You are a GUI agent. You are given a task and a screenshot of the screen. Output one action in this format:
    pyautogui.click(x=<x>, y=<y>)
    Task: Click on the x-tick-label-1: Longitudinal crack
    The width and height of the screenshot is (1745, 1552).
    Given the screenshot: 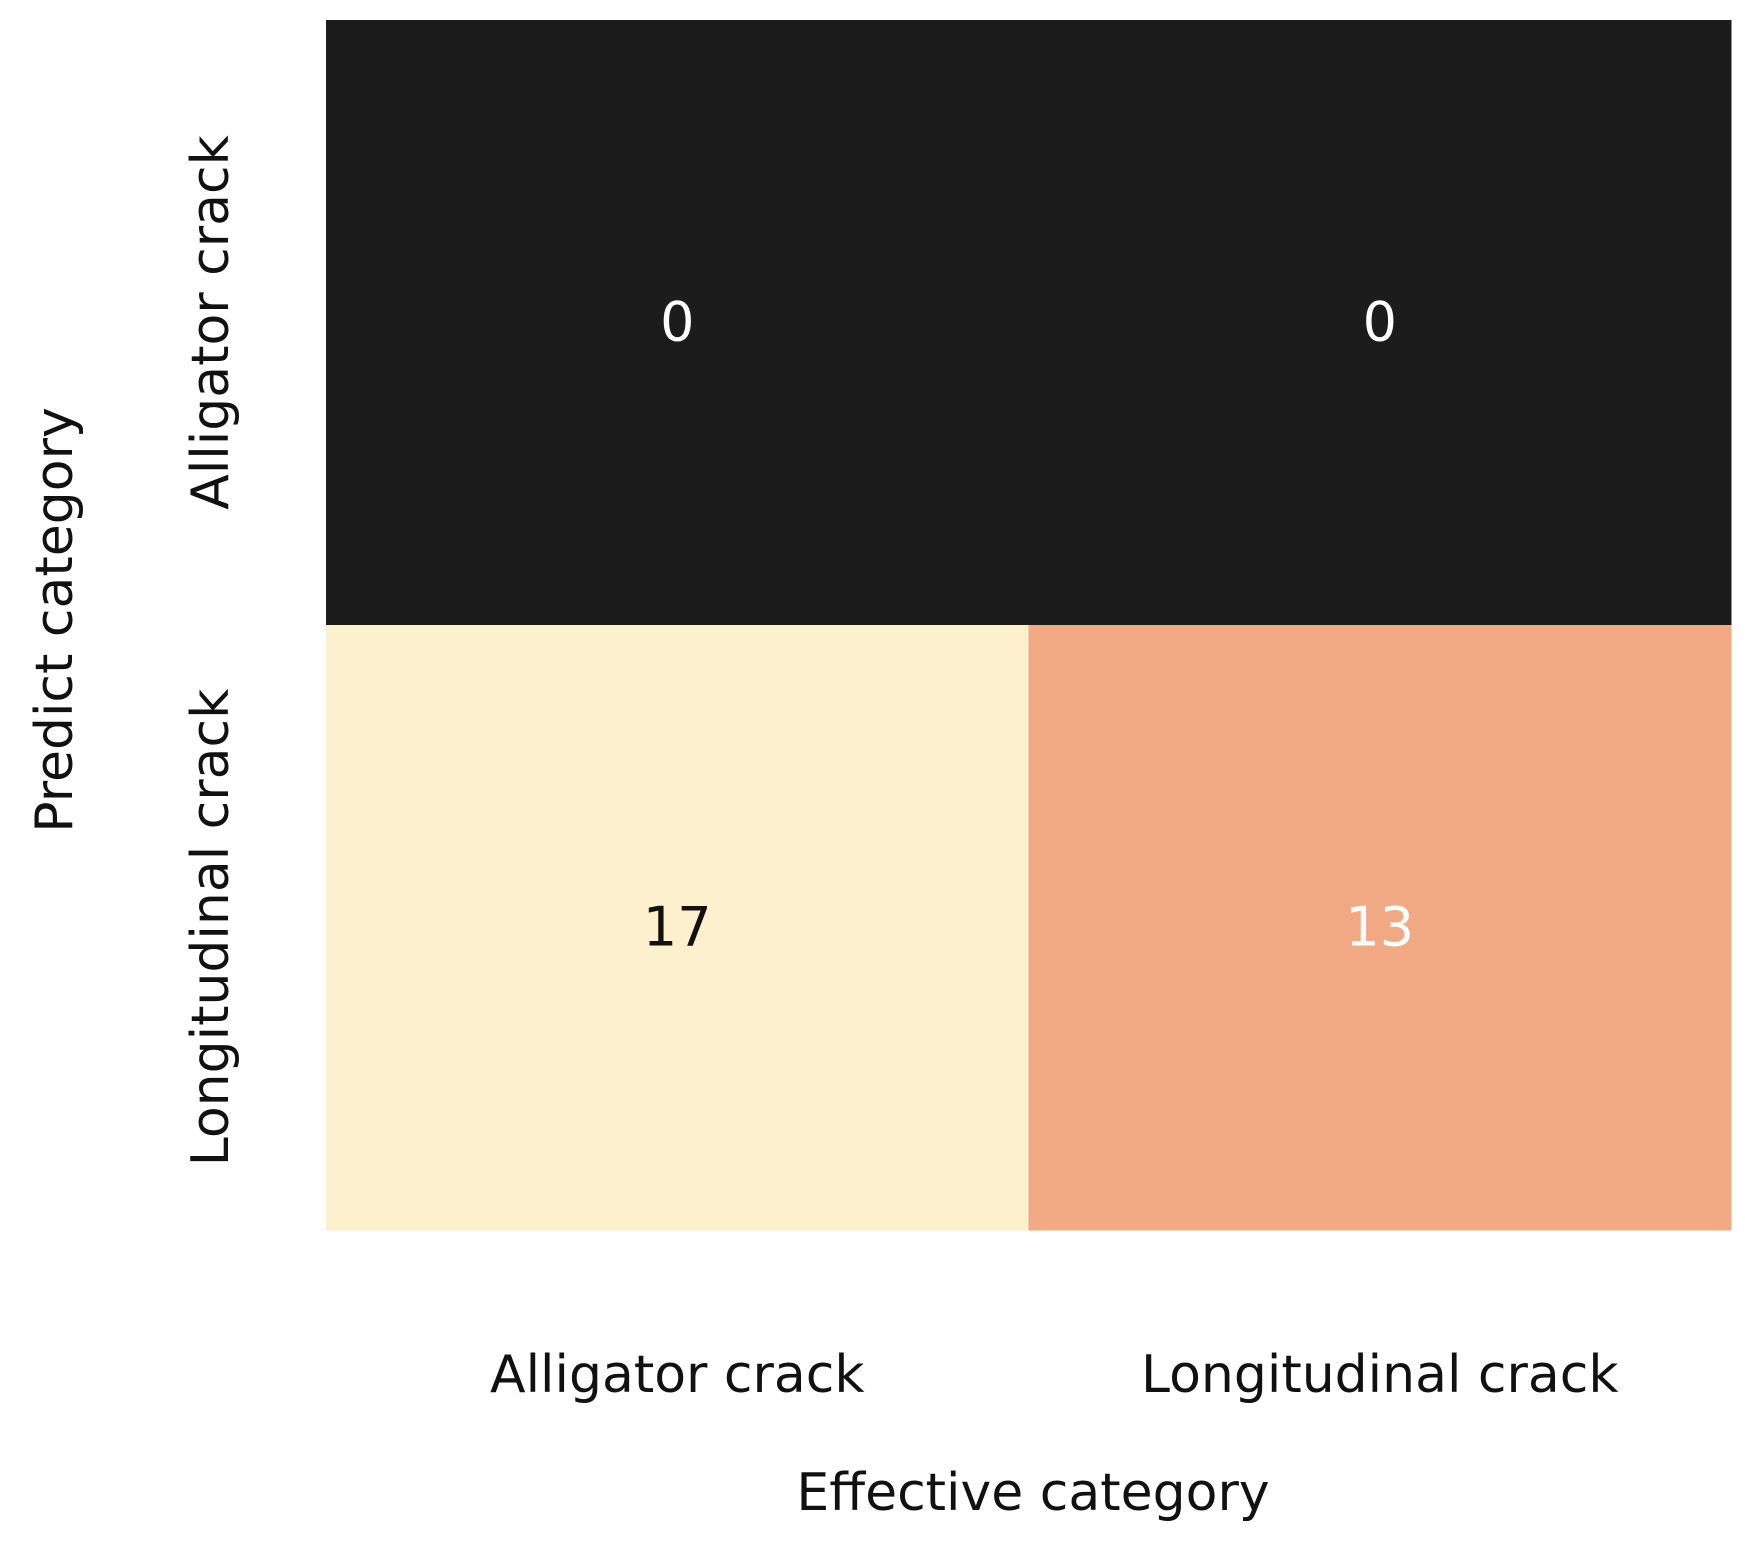 What is the action you would take?
    pyautogui.click(x=1379, y=1375)
    